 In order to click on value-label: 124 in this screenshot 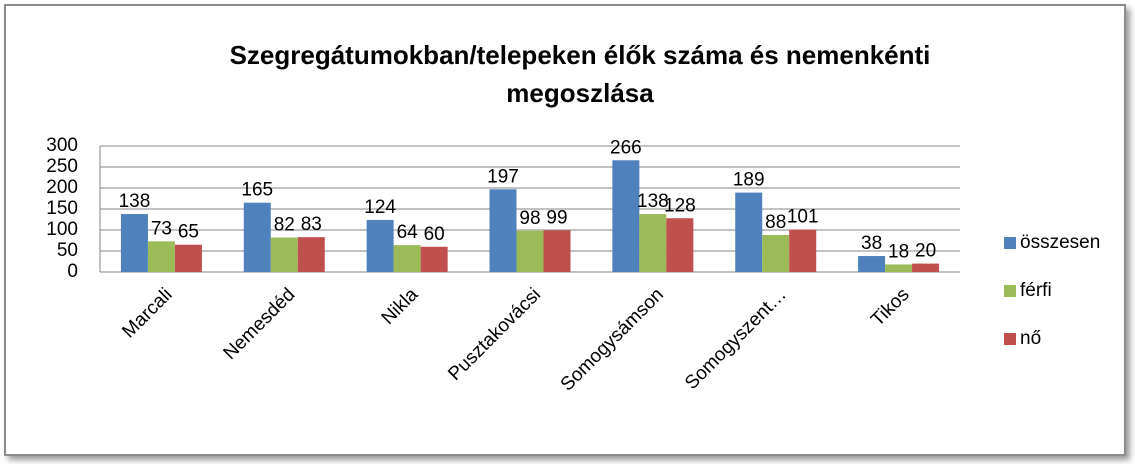, I will do `click(380, 207)`.